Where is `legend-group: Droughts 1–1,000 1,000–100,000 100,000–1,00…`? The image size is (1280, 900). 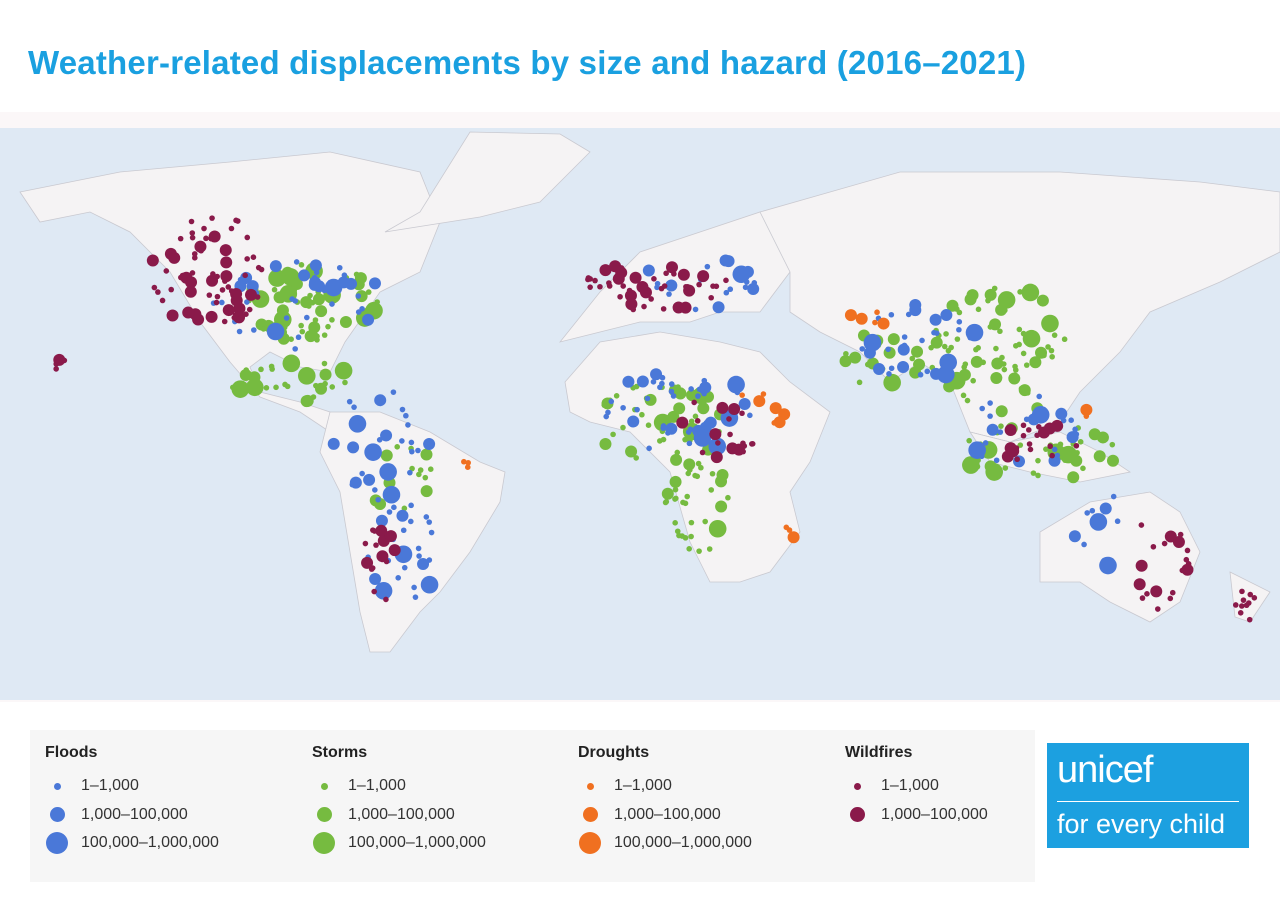 legend-group: Droughts 1–1,000 1,000–100,000 100,000–1,00… is located at coordinates (665, 801).